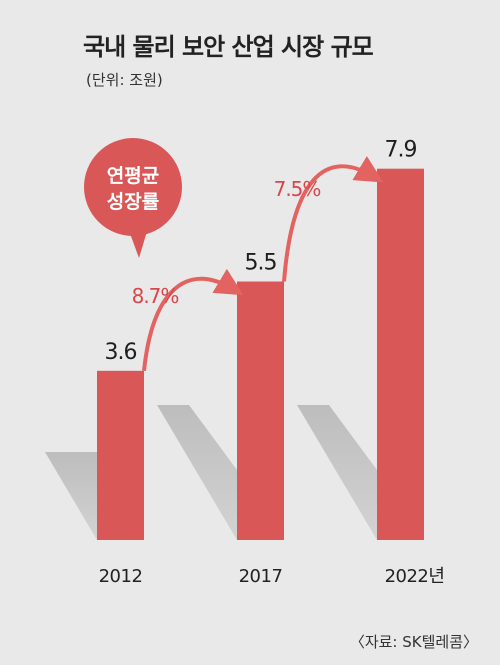 Image resolution: width=500 pixels, height=665 pixels. I want to click on callout-line-1: 연평균, so click(133, 176).